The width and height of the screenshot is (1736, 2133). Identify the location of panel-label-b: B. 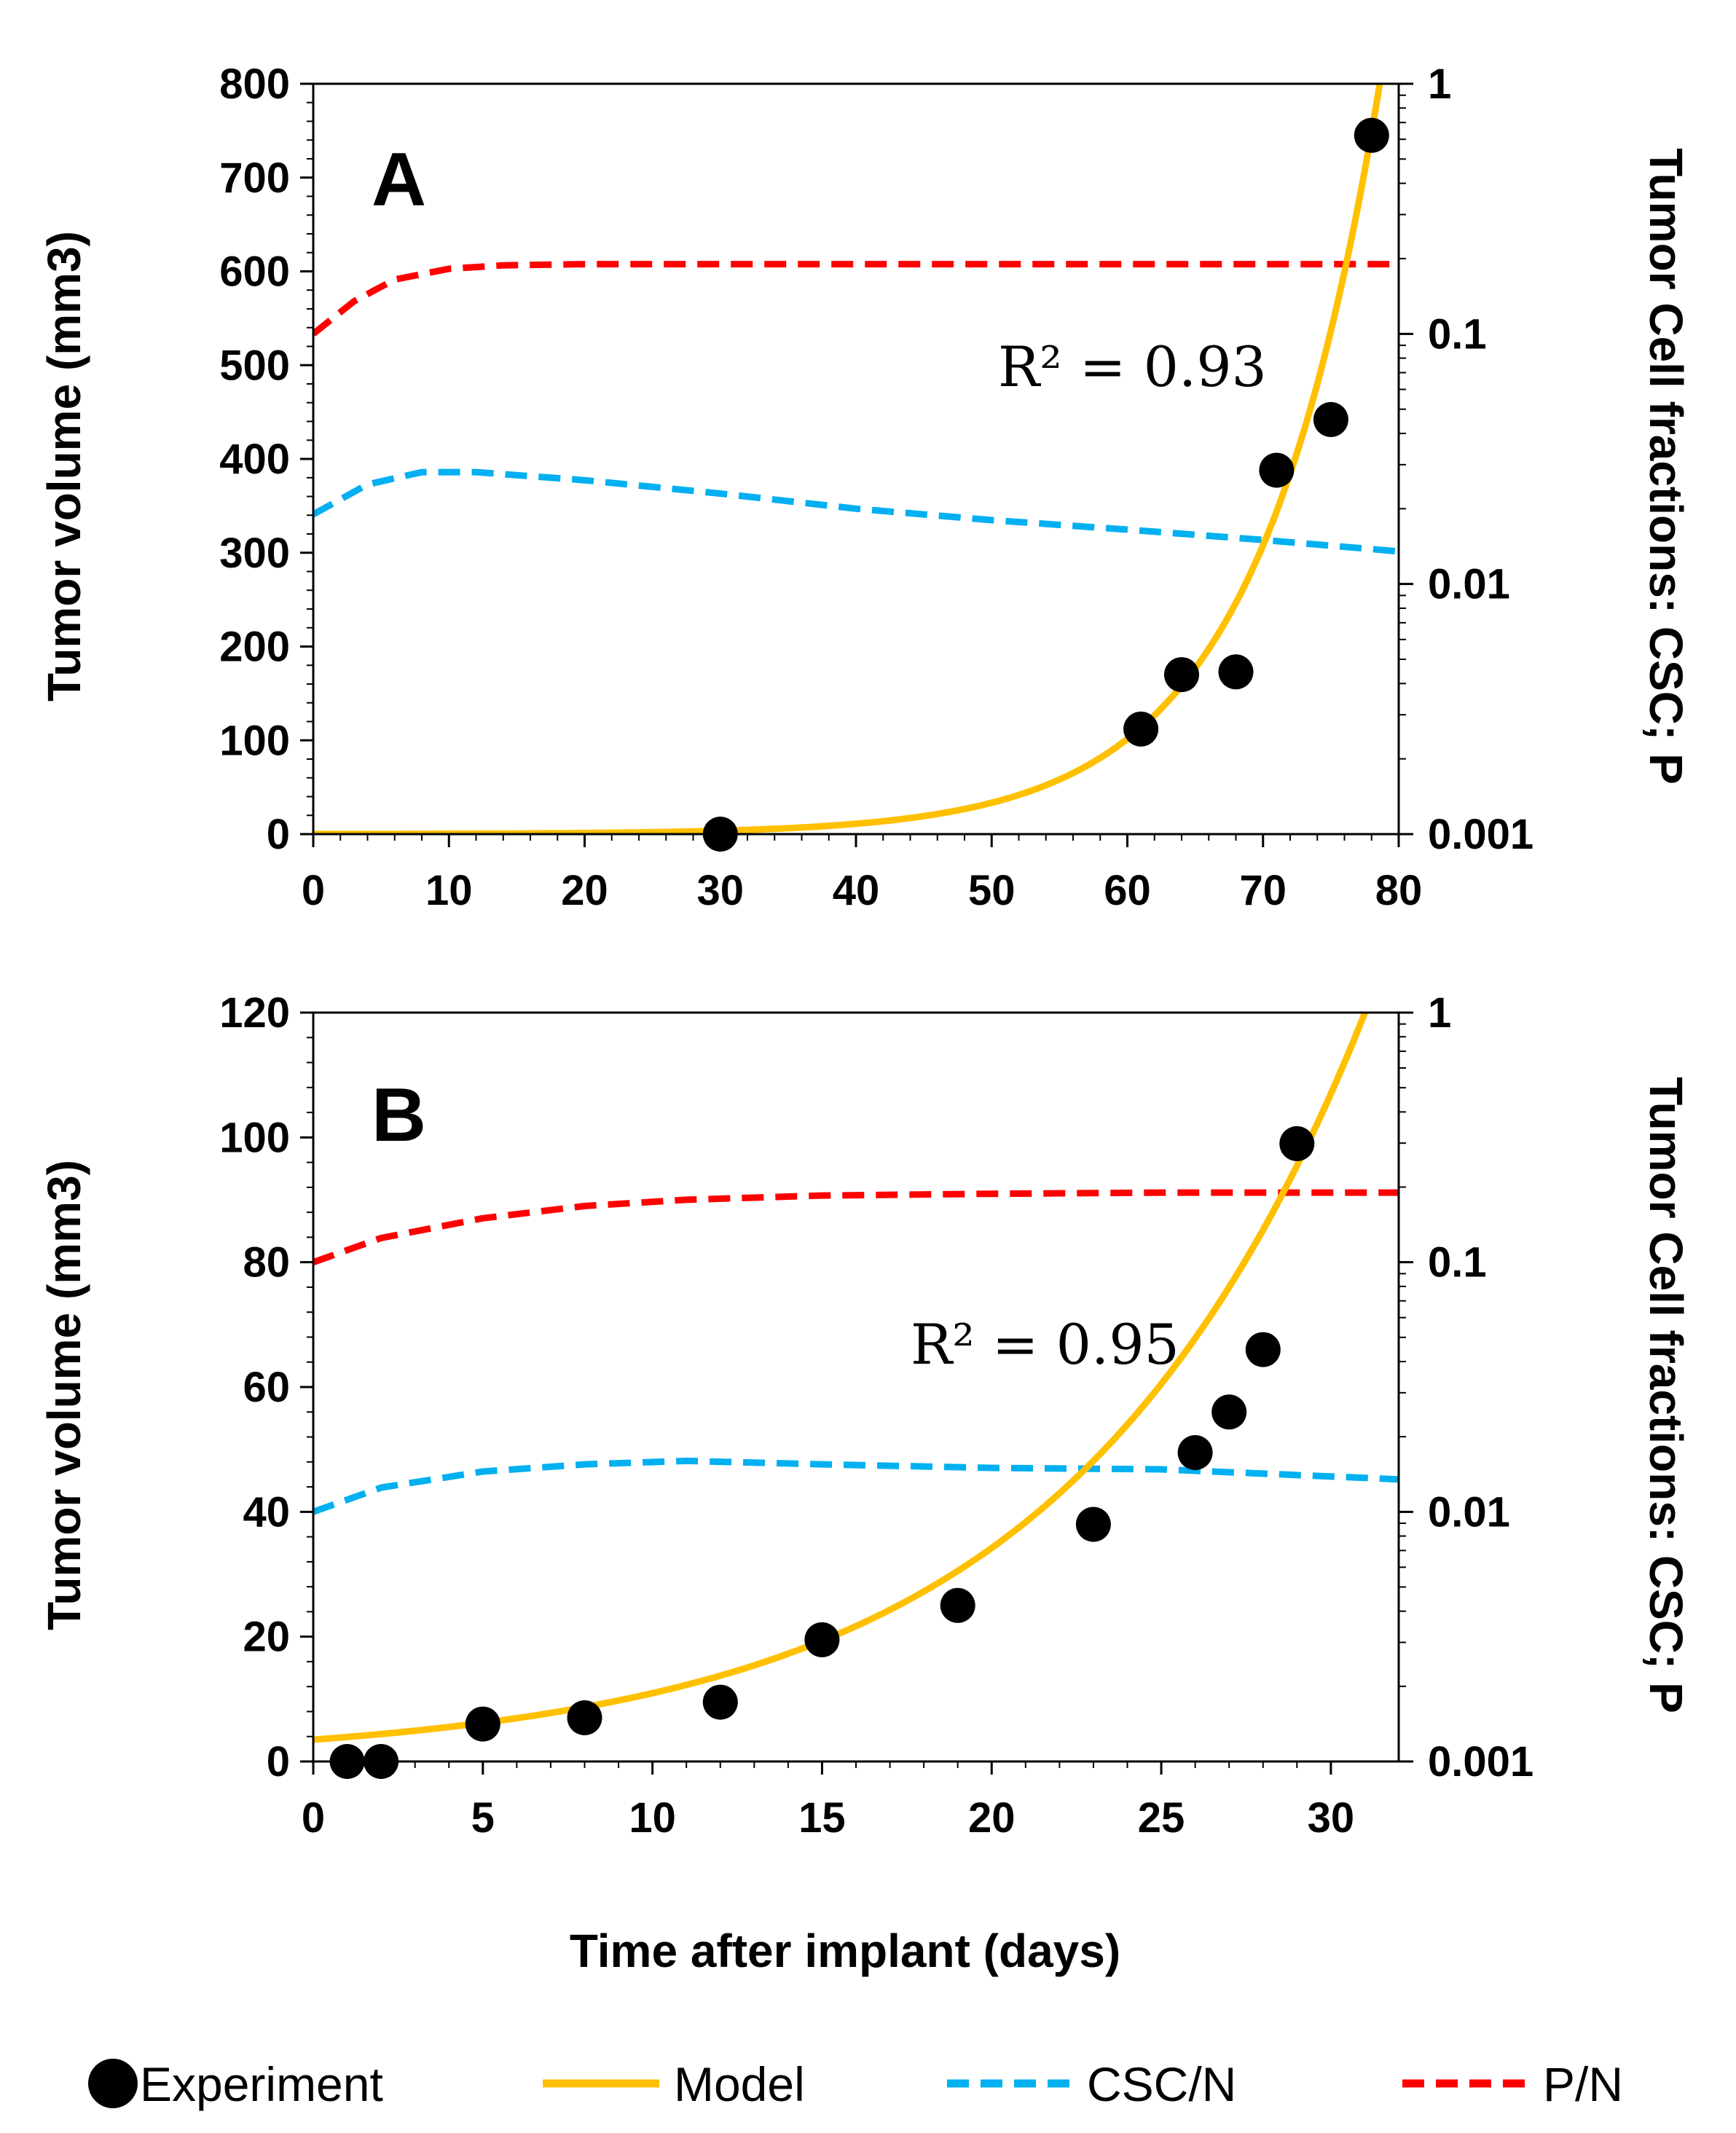
(399, 1115).